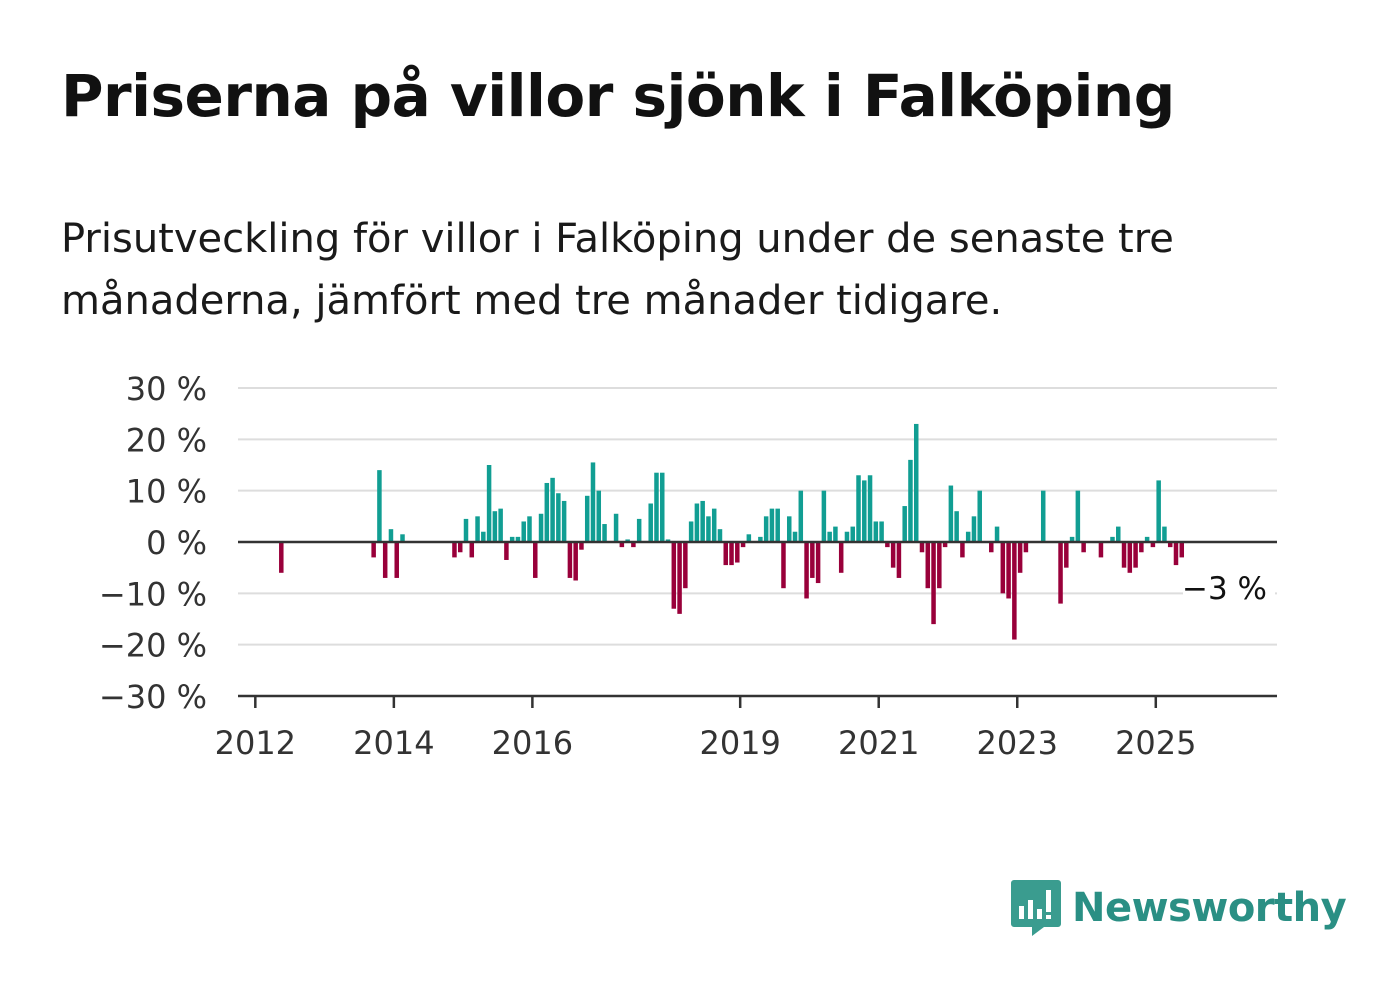 The width and height of the screenshot is (1382, 999). What do you see at coordinates (1224, 589) in the screenshot?
I see `last-value-label: −3 %` at bounding box center [1224, 589].